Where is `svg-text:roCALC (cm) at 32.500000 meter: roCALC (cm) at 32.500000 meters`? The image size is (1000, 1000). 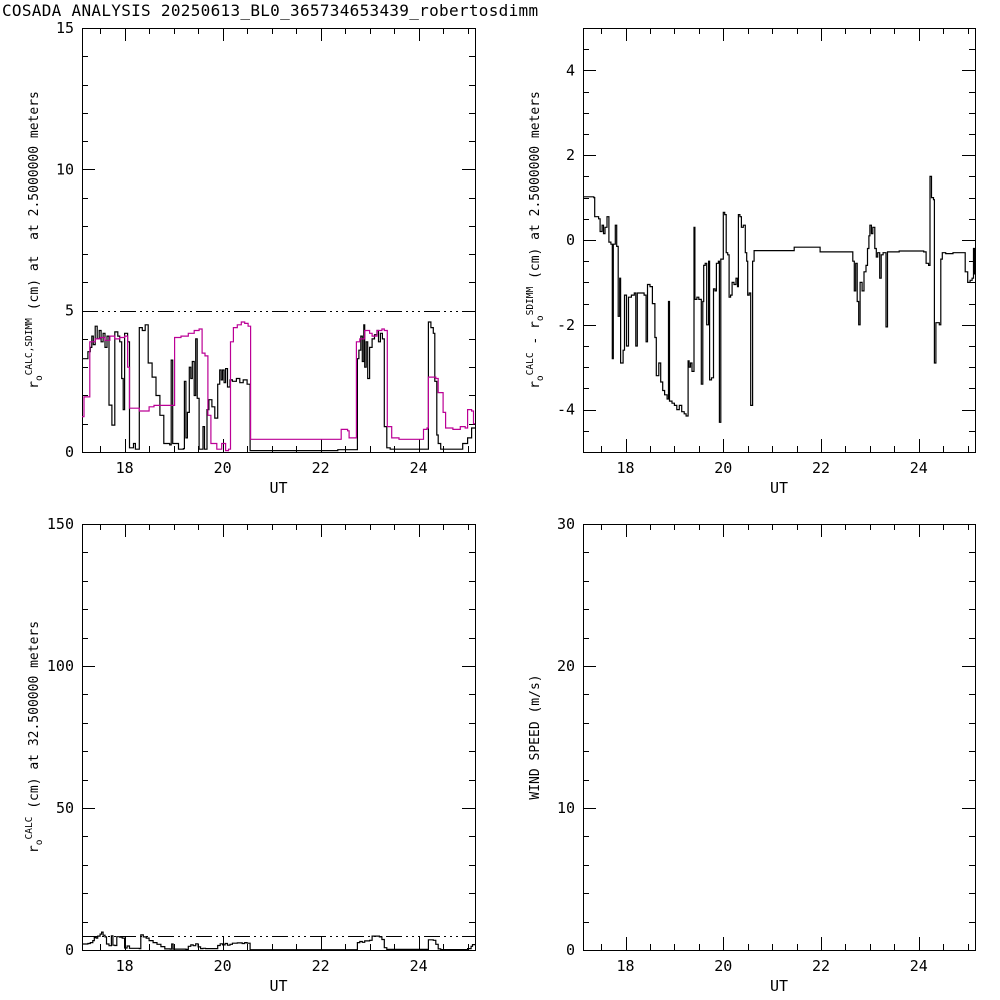 svg-text:roCALC (cm) at 32.500000 meter: roCALC (cm) at 32.500000 meters is located at coordinates (34, 737).